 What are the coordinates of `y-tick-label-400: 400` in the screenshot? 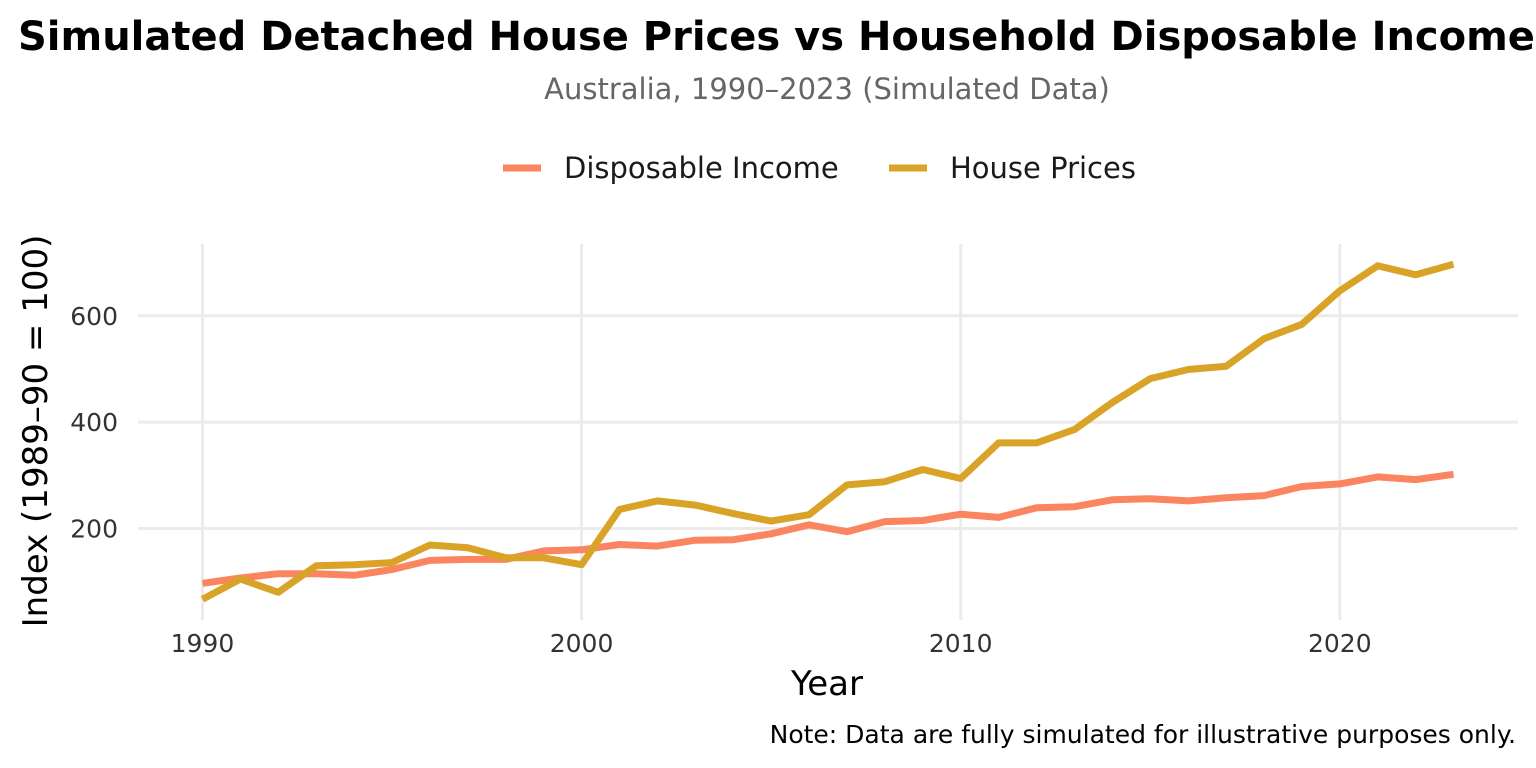 It's located at (94, 422).